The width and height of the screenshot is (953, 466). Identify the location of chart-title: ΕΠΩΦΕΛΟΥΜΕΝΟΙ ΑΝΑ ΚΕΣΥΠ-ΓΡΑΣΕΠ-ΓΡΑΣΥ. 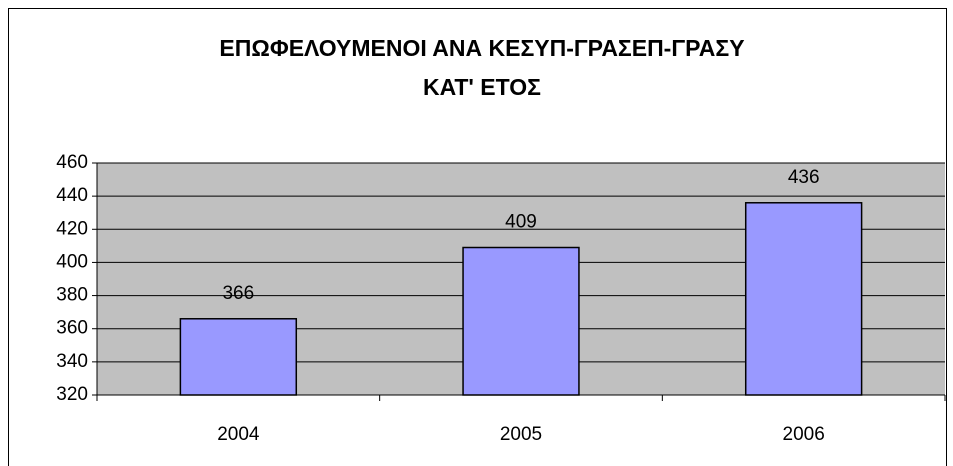
(481, 48).